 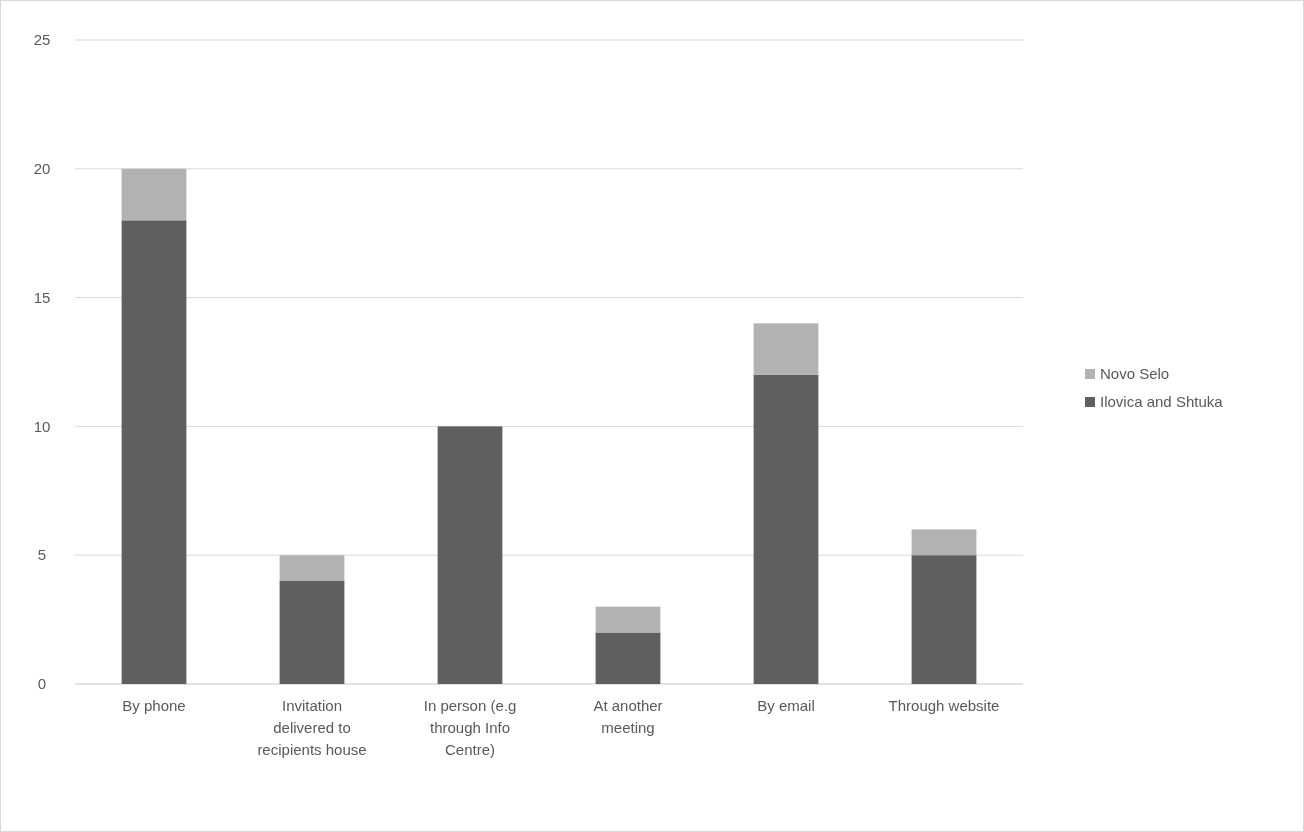 What do you see at coordinates (628, 716) in the screenshot?
I see `x-tick-label: At another meeting` at bounding box center [628, 716].